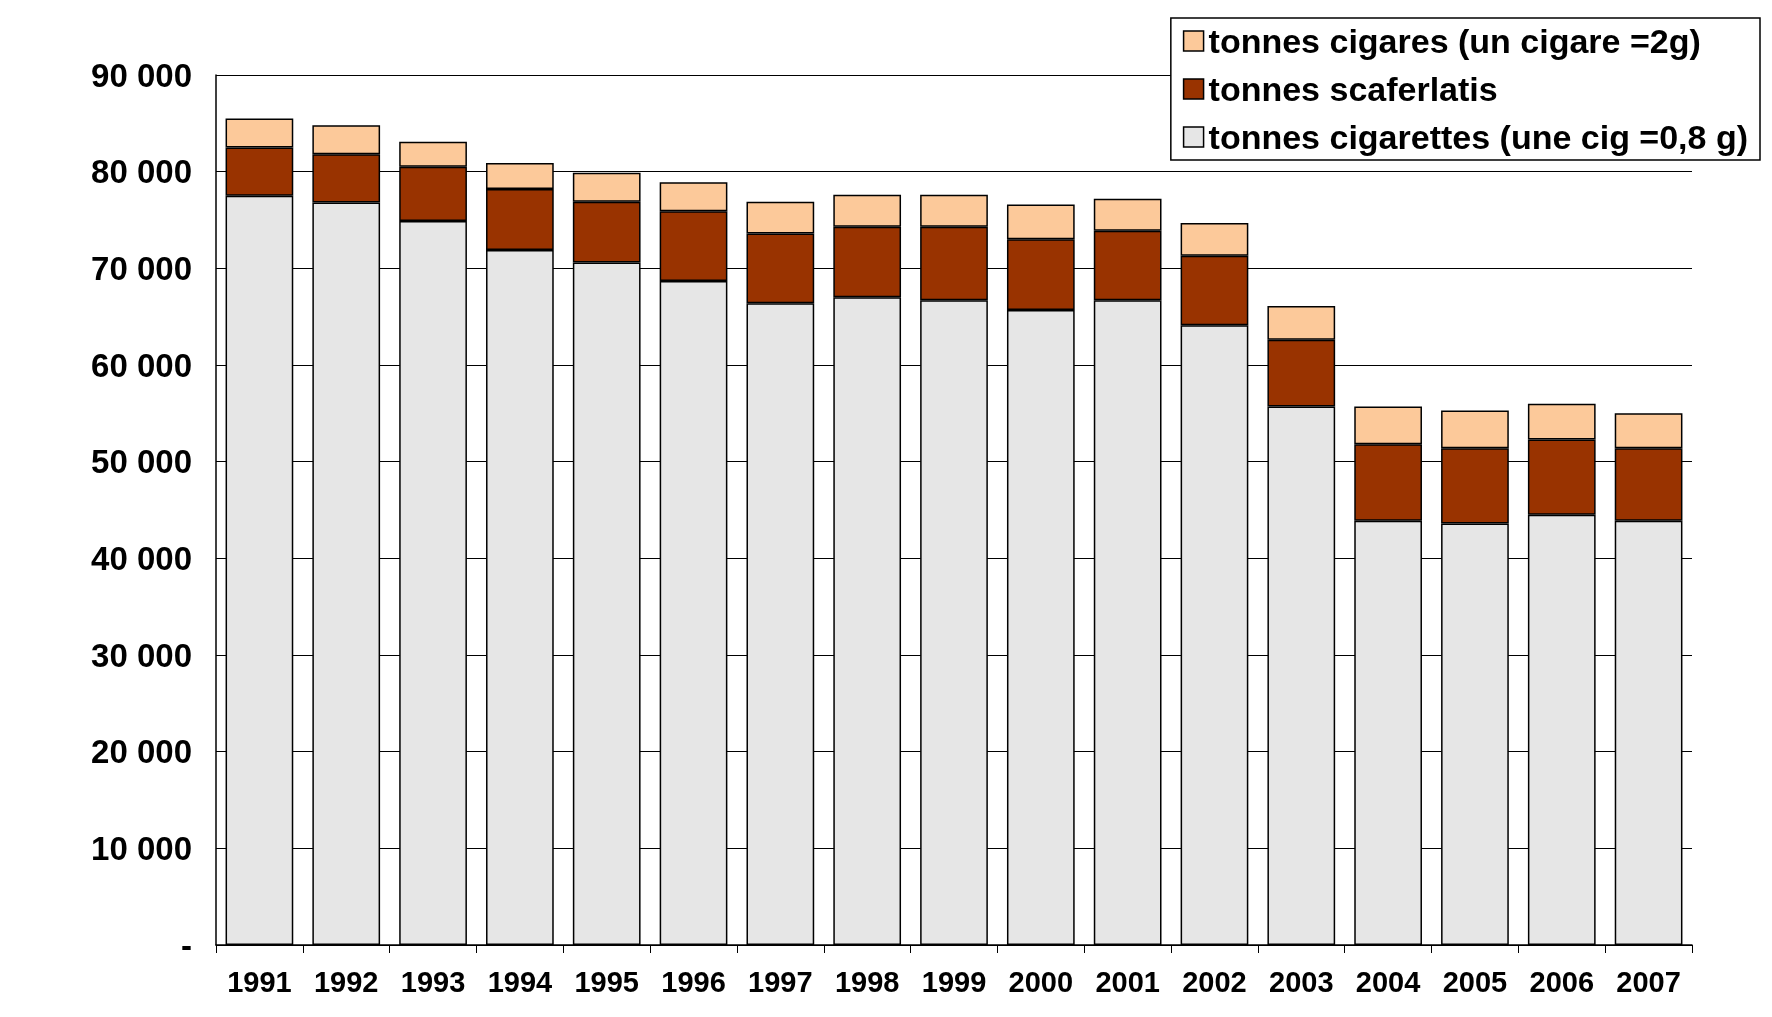  What do you see at coordinates (1127, 981) in the screenshot?
I see `x-tick-label: 2001` at bounding box center [1127, 981].